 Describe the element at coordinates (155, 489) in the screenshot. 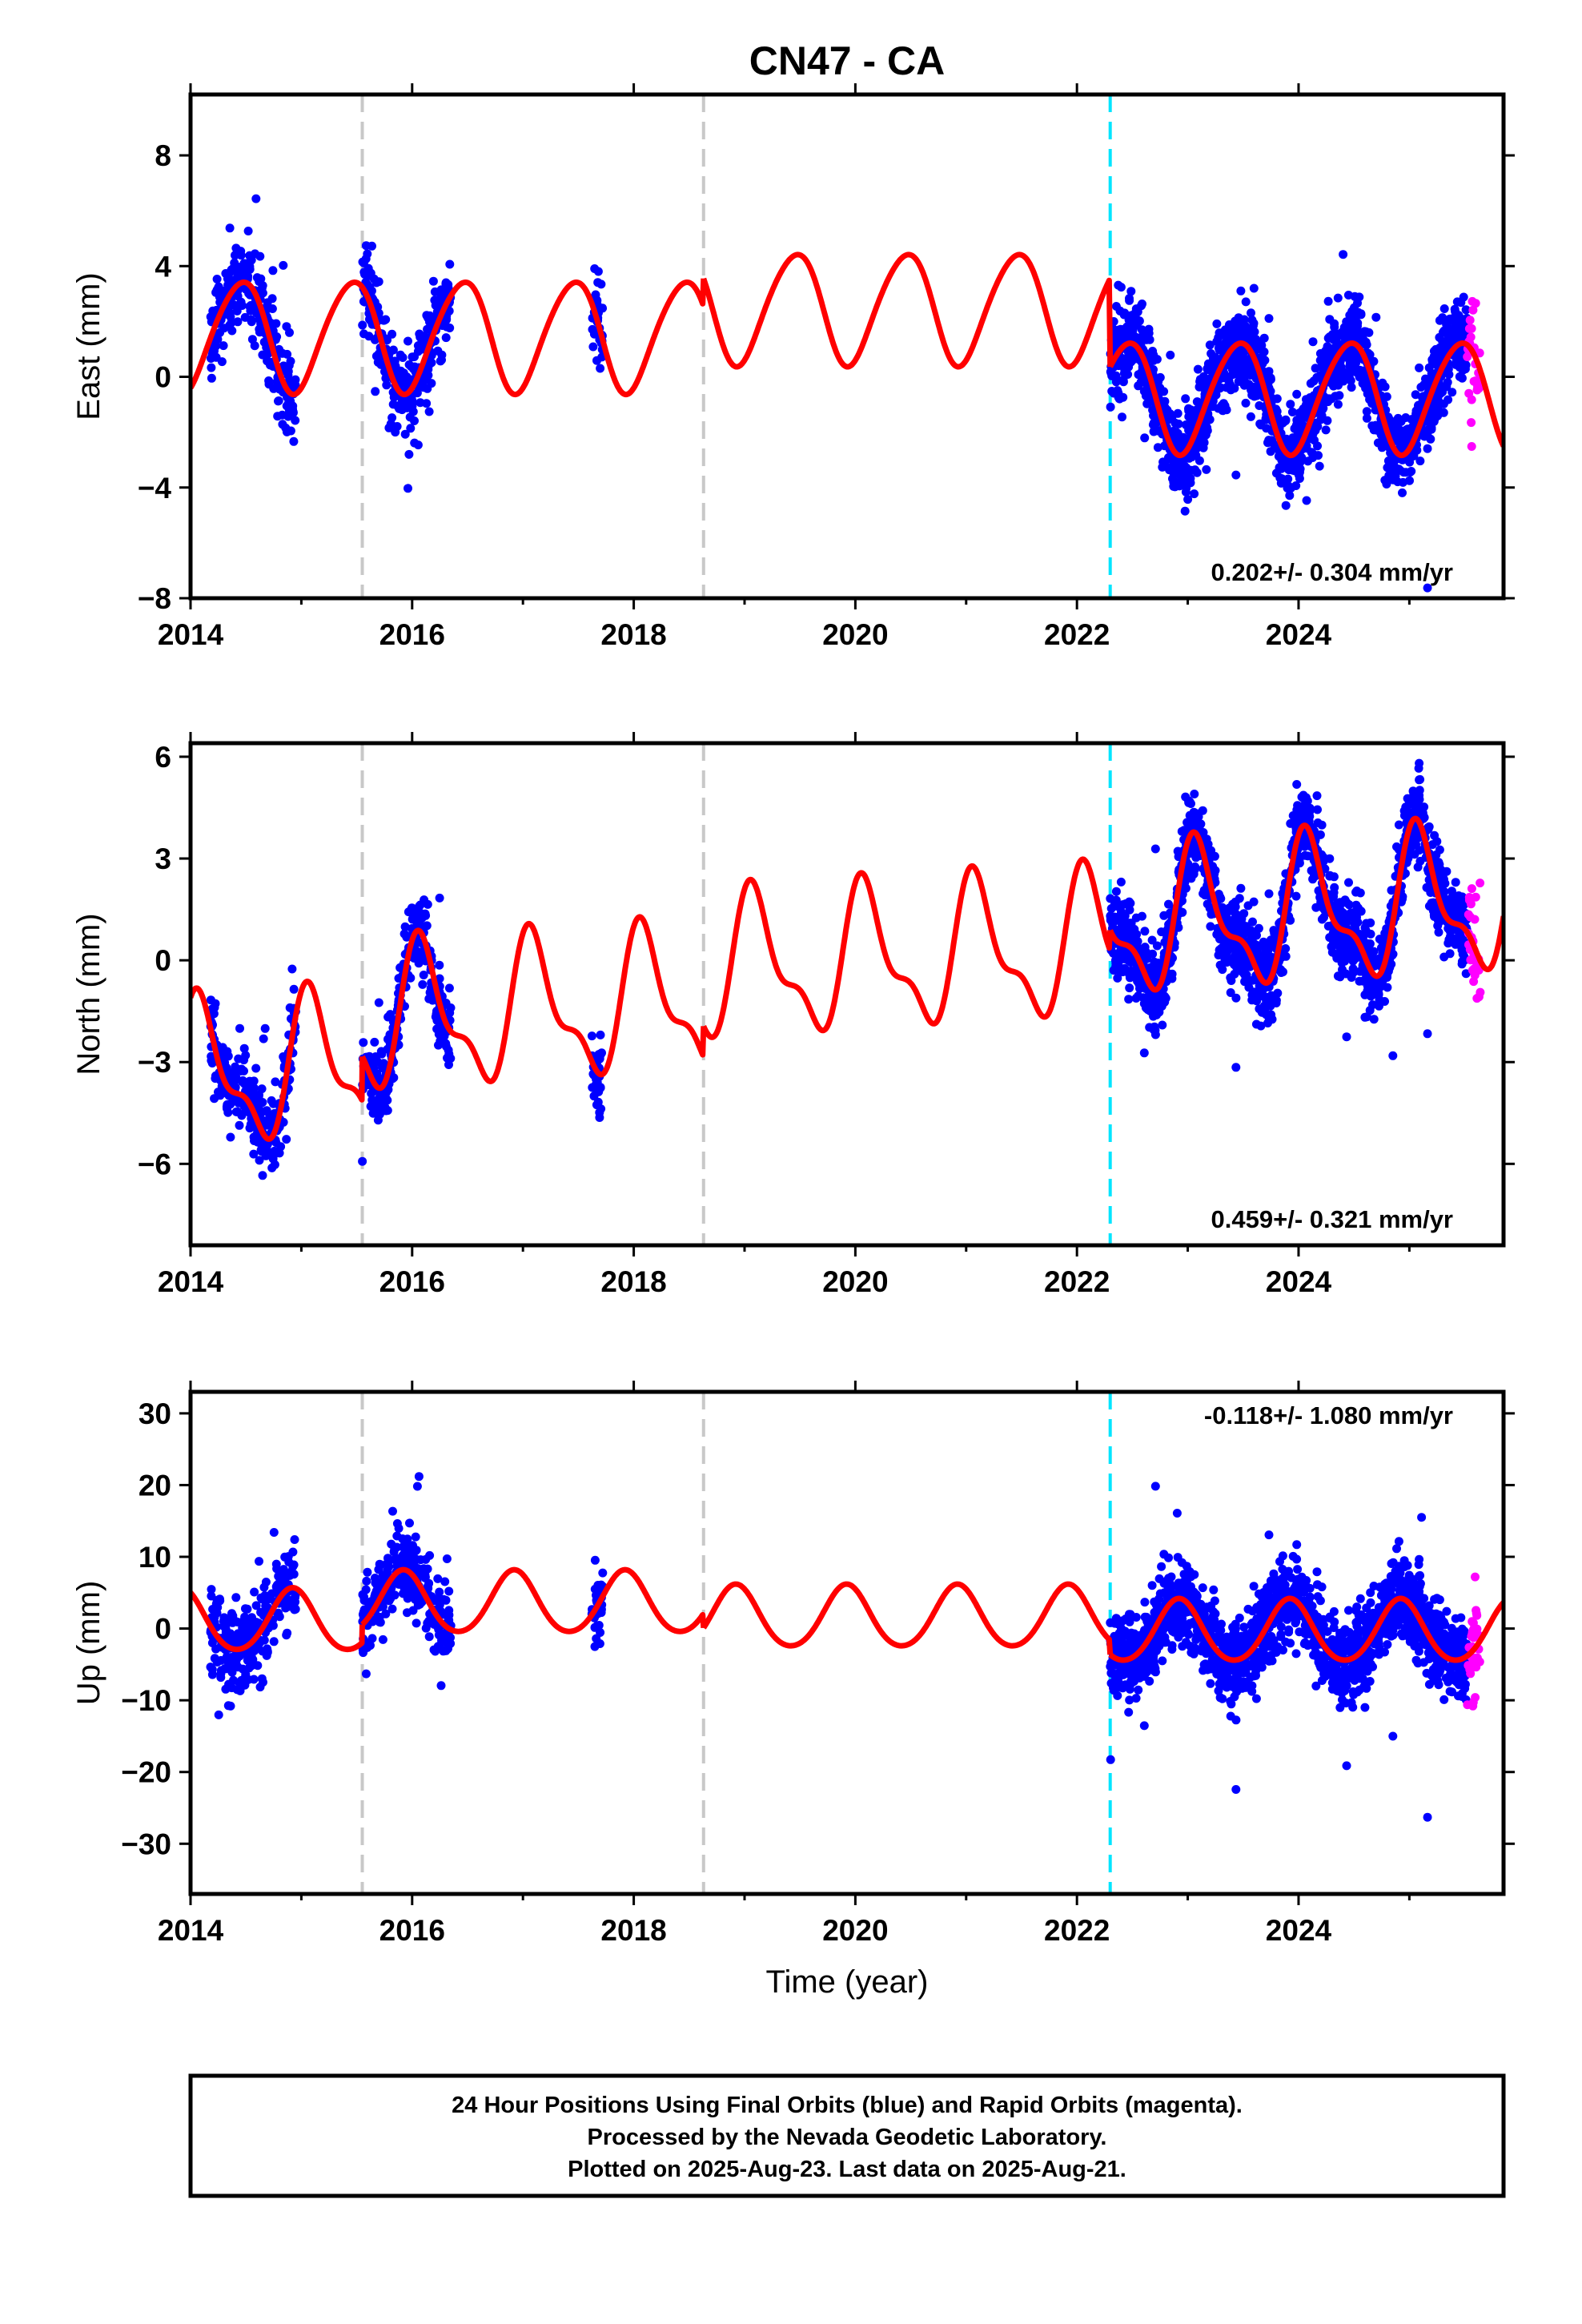

I see `y-tick-label: −4` at that location.